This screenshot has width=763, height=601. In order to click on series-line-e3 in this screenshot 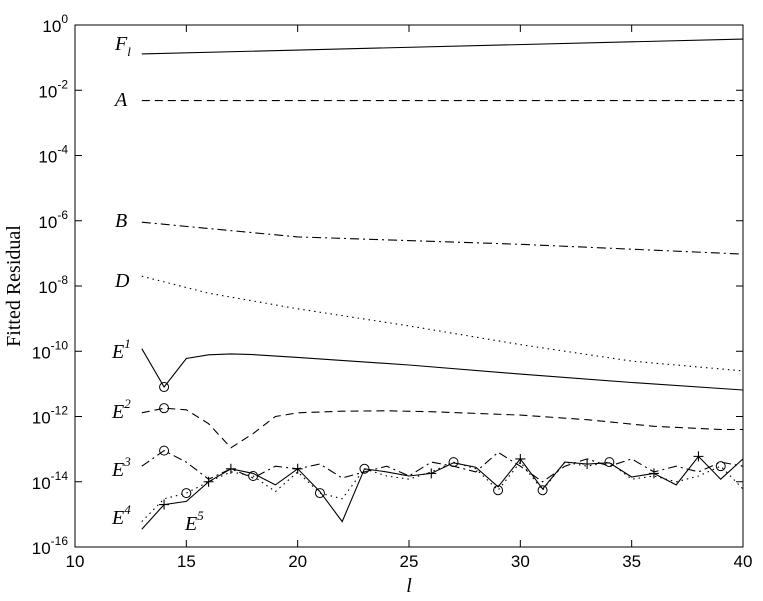, I will do `click(442, 466)`.